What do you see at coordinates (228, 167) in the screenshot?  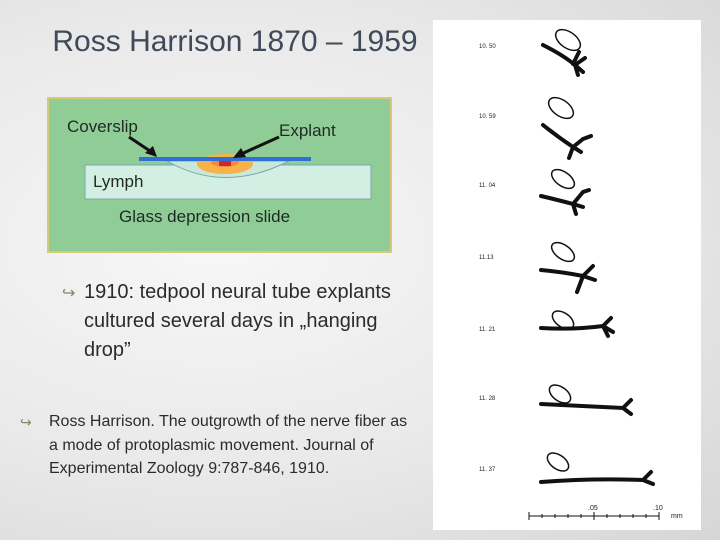 I see `diagram-drawing` at bounding box center [228, 167].